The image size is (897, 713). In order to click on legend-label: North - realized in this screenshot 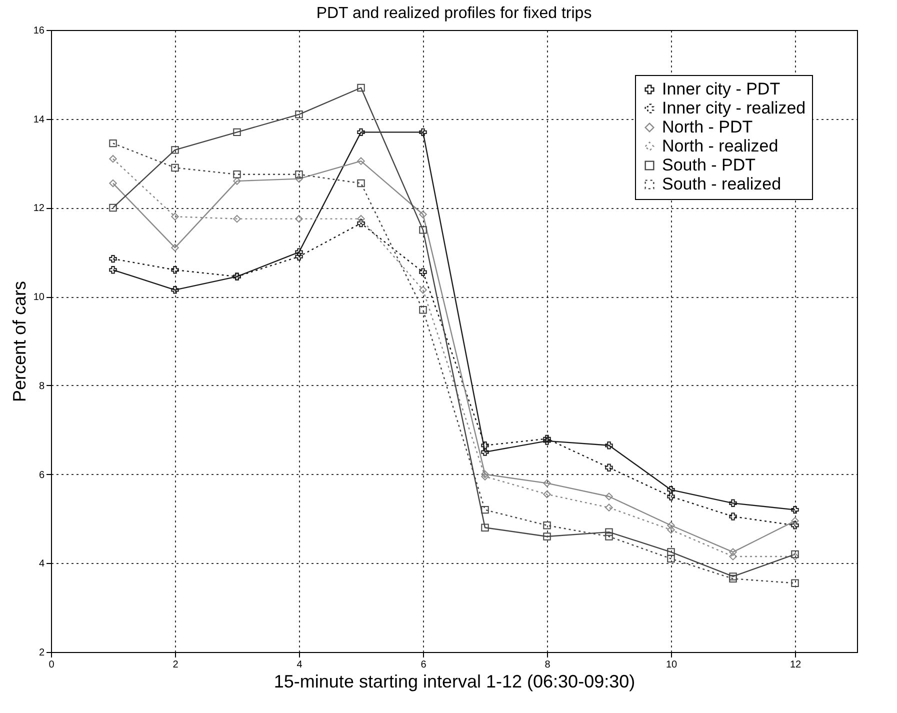, I will do `click(720, 146)`.